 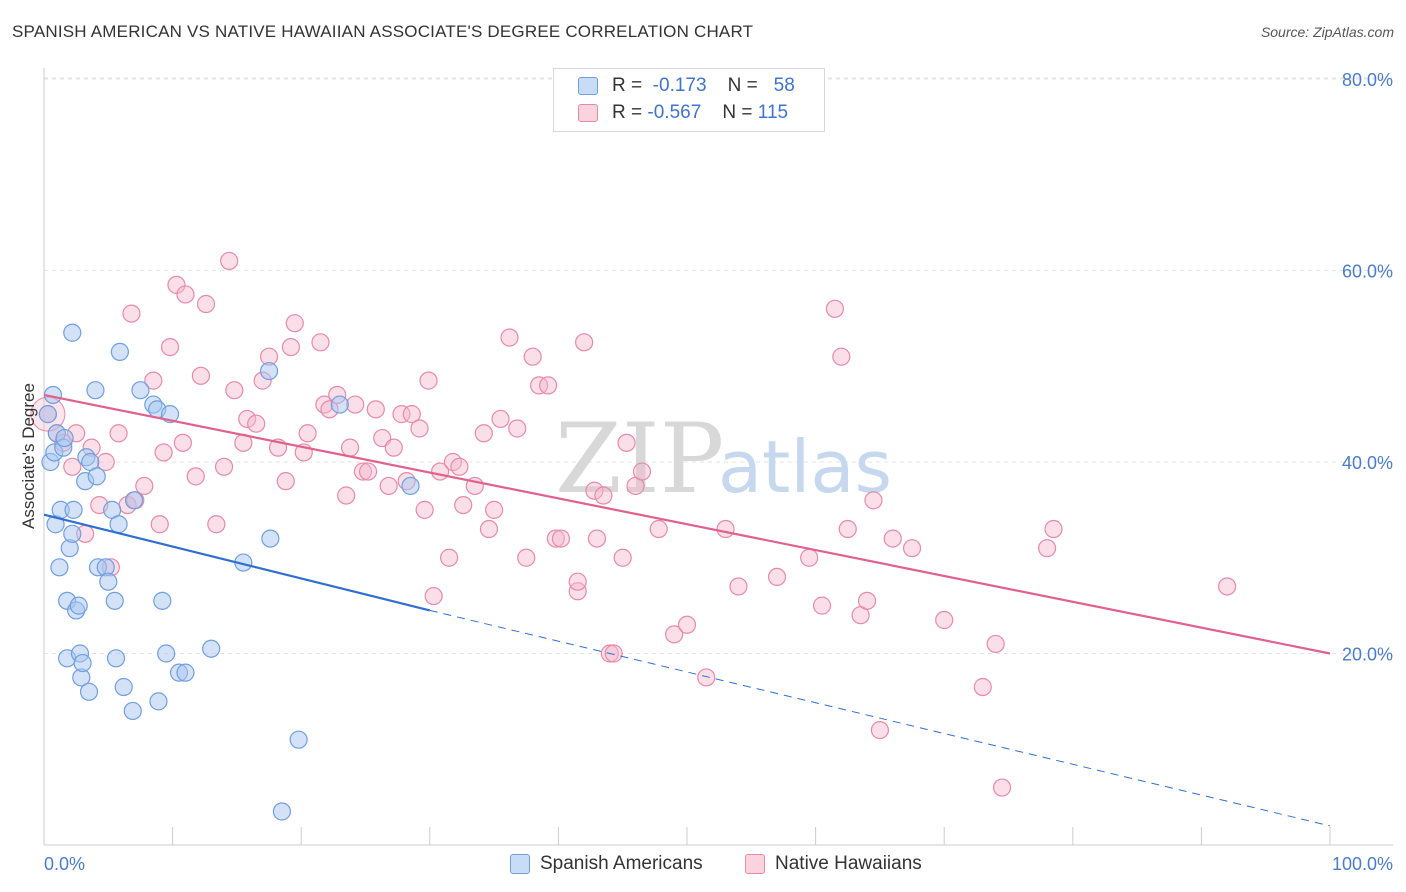 I want to click on bottom-legend-label-spanish: Spanish Americans, so click(x=621, y=863).